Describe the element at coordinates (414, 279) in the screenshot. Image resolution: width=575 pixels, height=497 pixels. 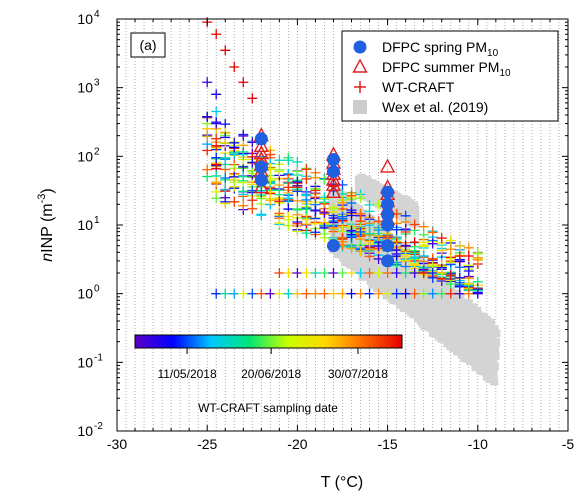
I see `wex-series` at that location.